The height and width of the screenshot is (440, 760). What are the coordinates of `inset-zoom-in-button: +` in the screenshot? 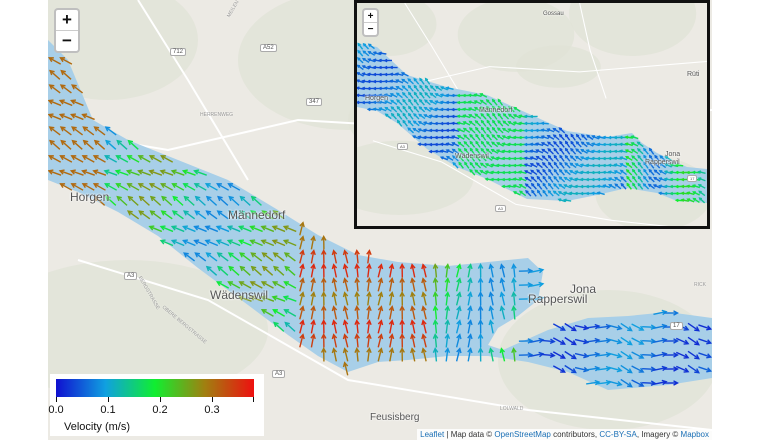 It's located at (370, 16).